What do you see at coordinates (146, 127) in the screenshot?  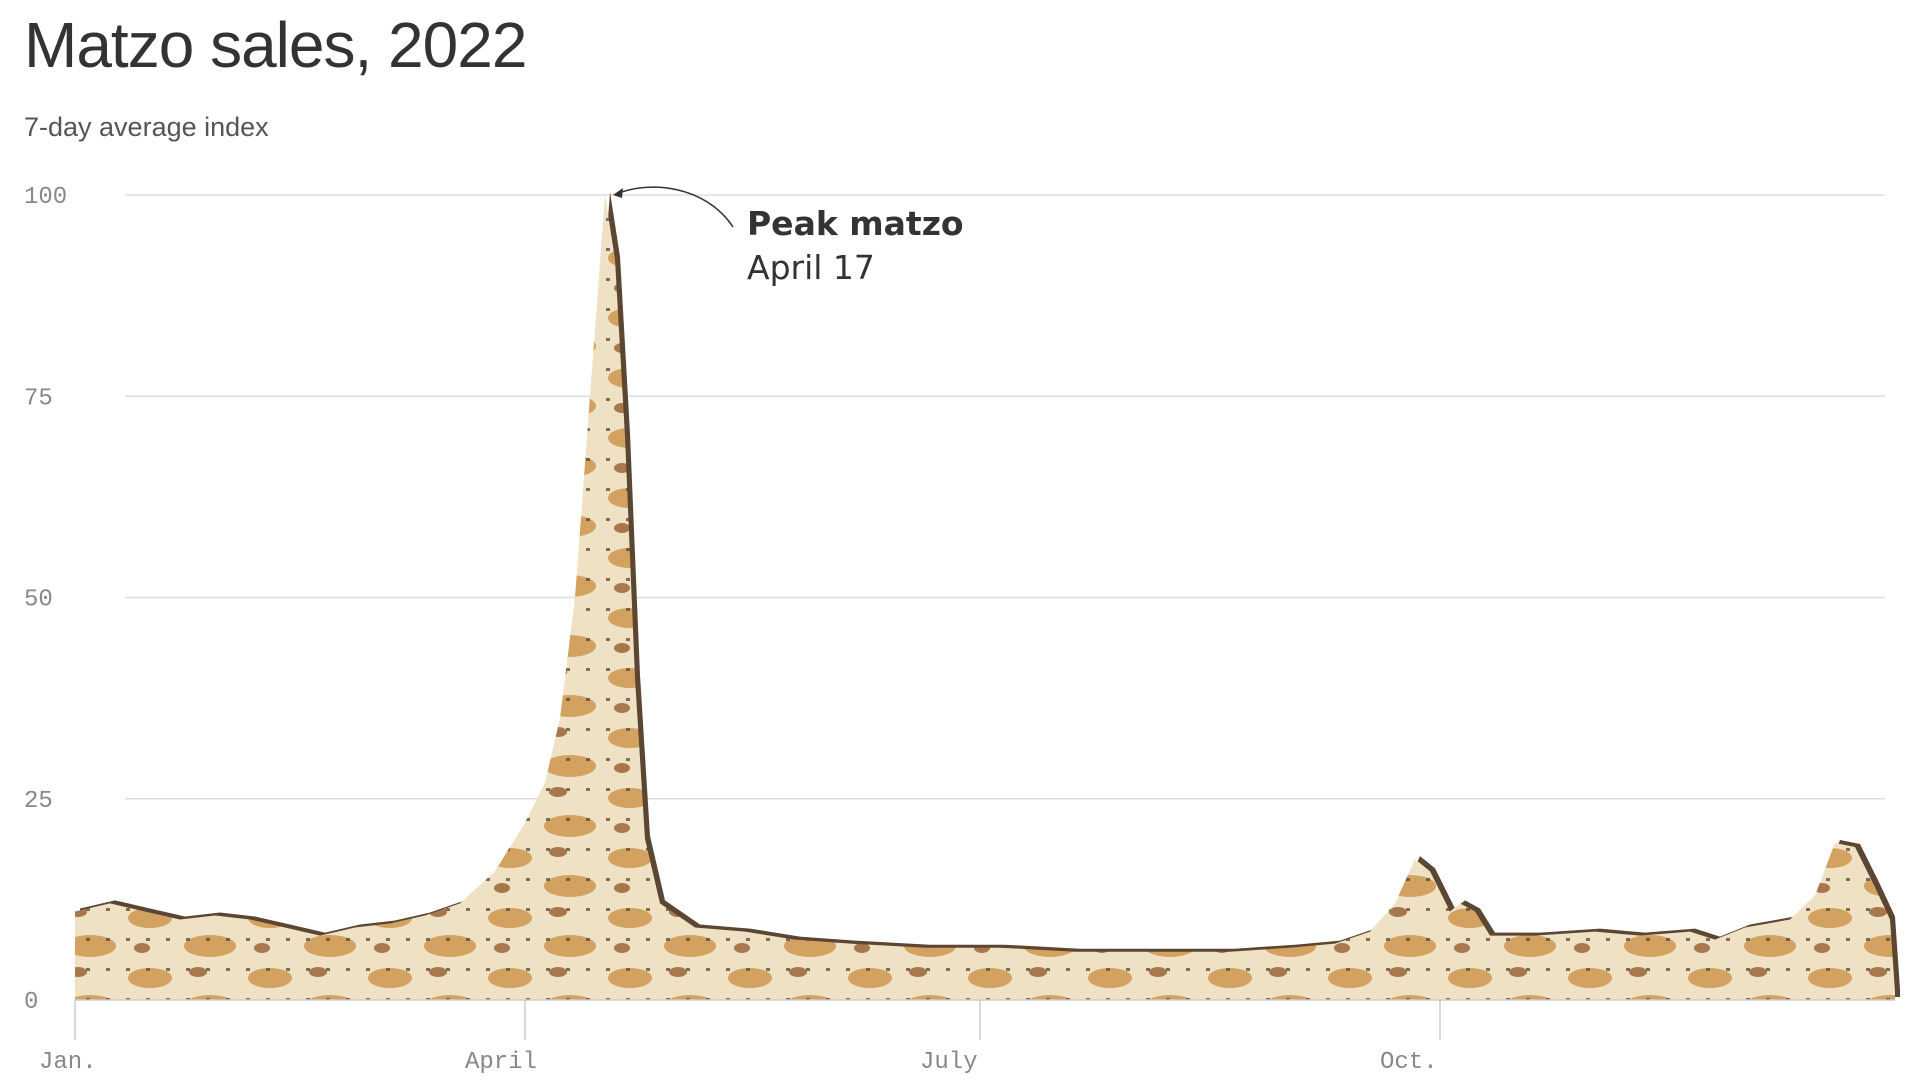 I see `chart-subtitle: 7-day average index` at bounding box center [146, 127].